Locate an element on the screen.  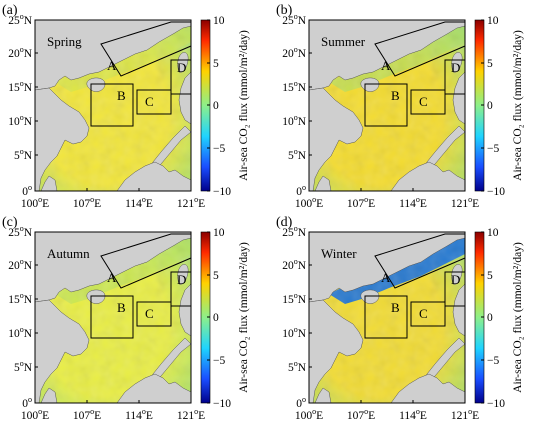
season-label: Summer is located at coordinates (343, 41).